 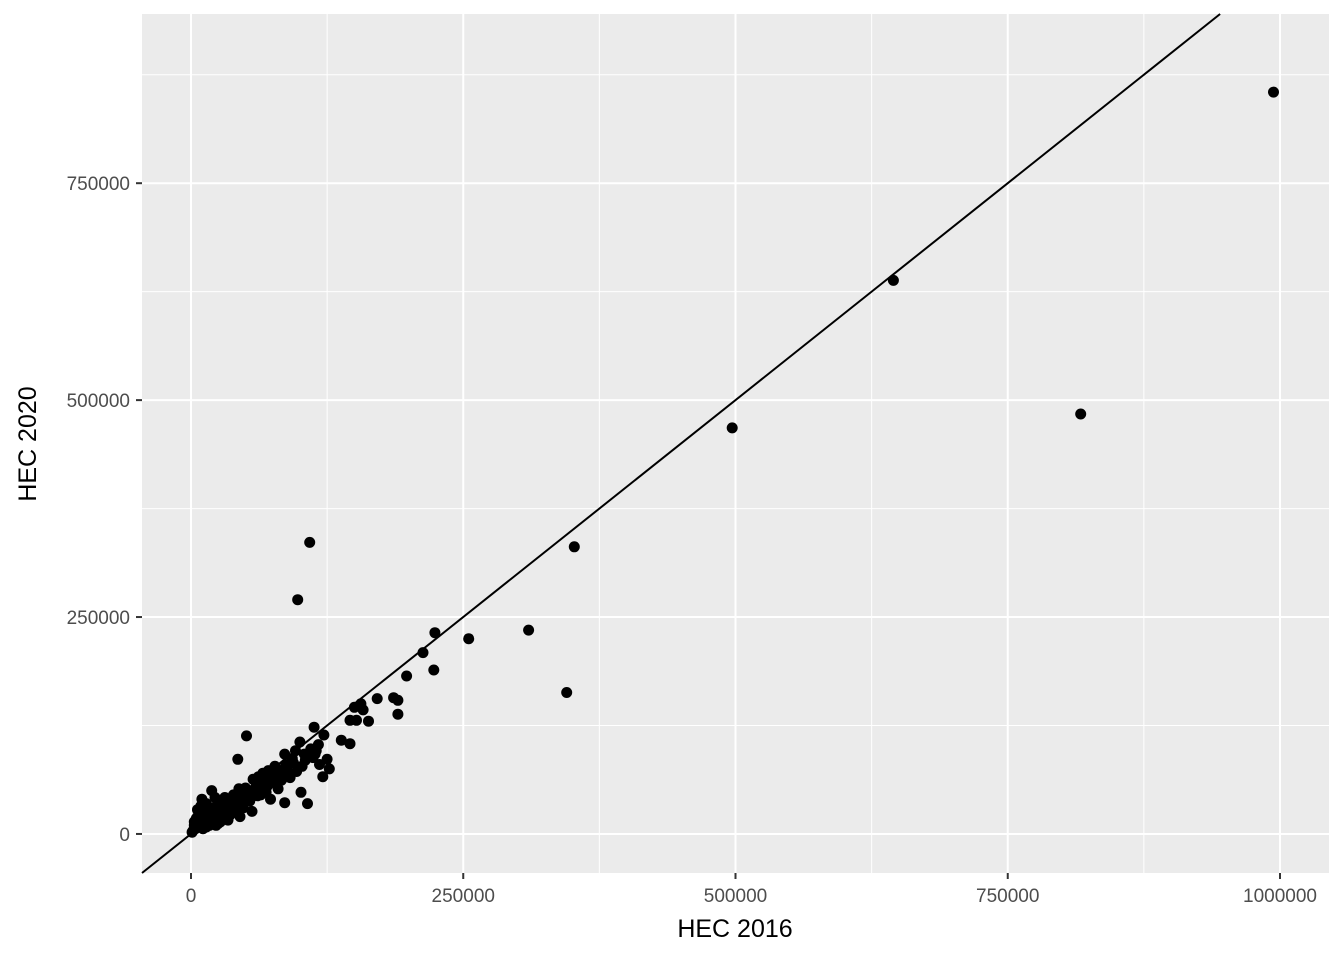 I want to click on y-tick-label: 500000, so click(x=98, y=401).